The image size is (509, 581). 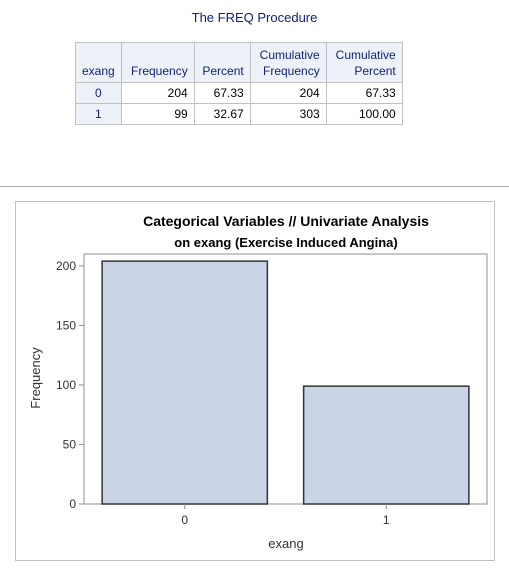 I want to click on y-tick-label: 150, so click(x=66, y=325).